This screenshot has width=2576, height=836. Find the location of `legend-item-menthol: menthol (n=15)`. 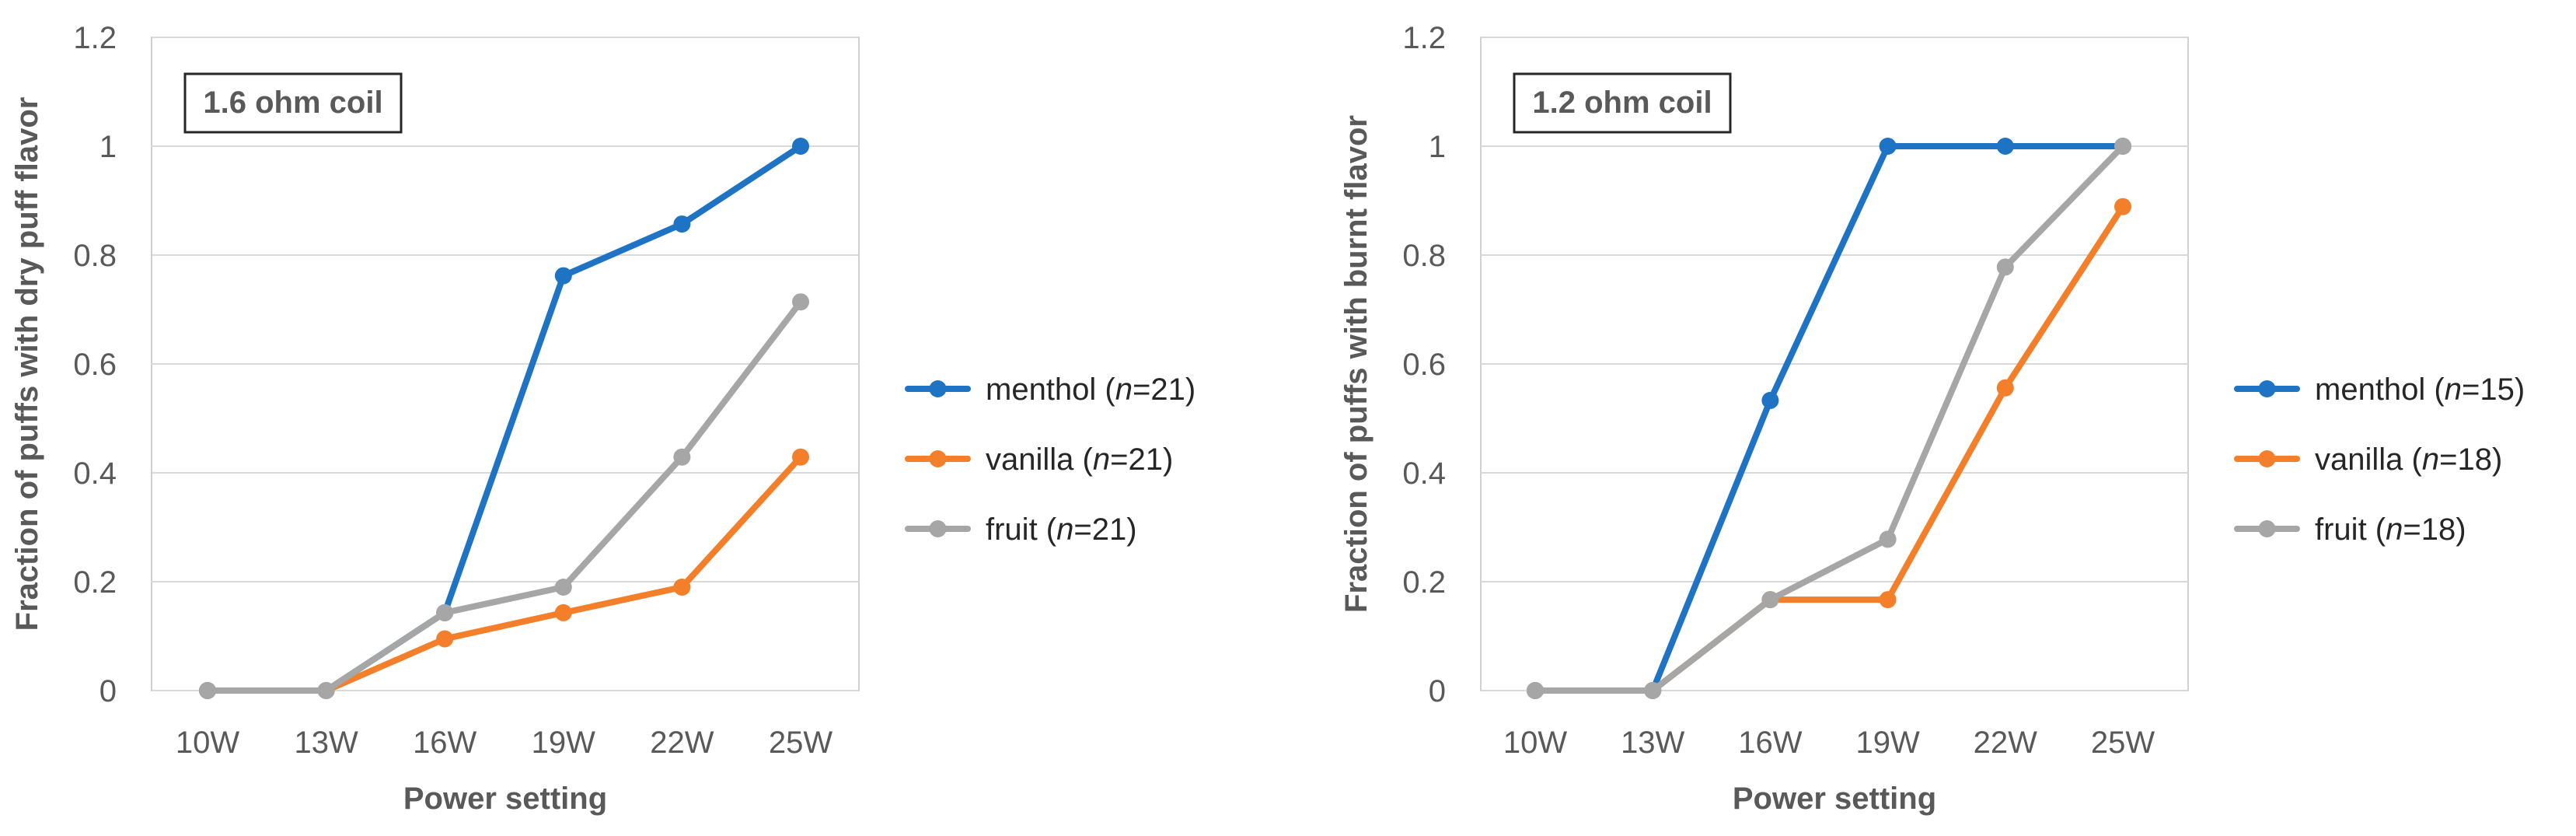

legend-item-menthol: menthol (n=15) is located at coordinates (2380, 390).